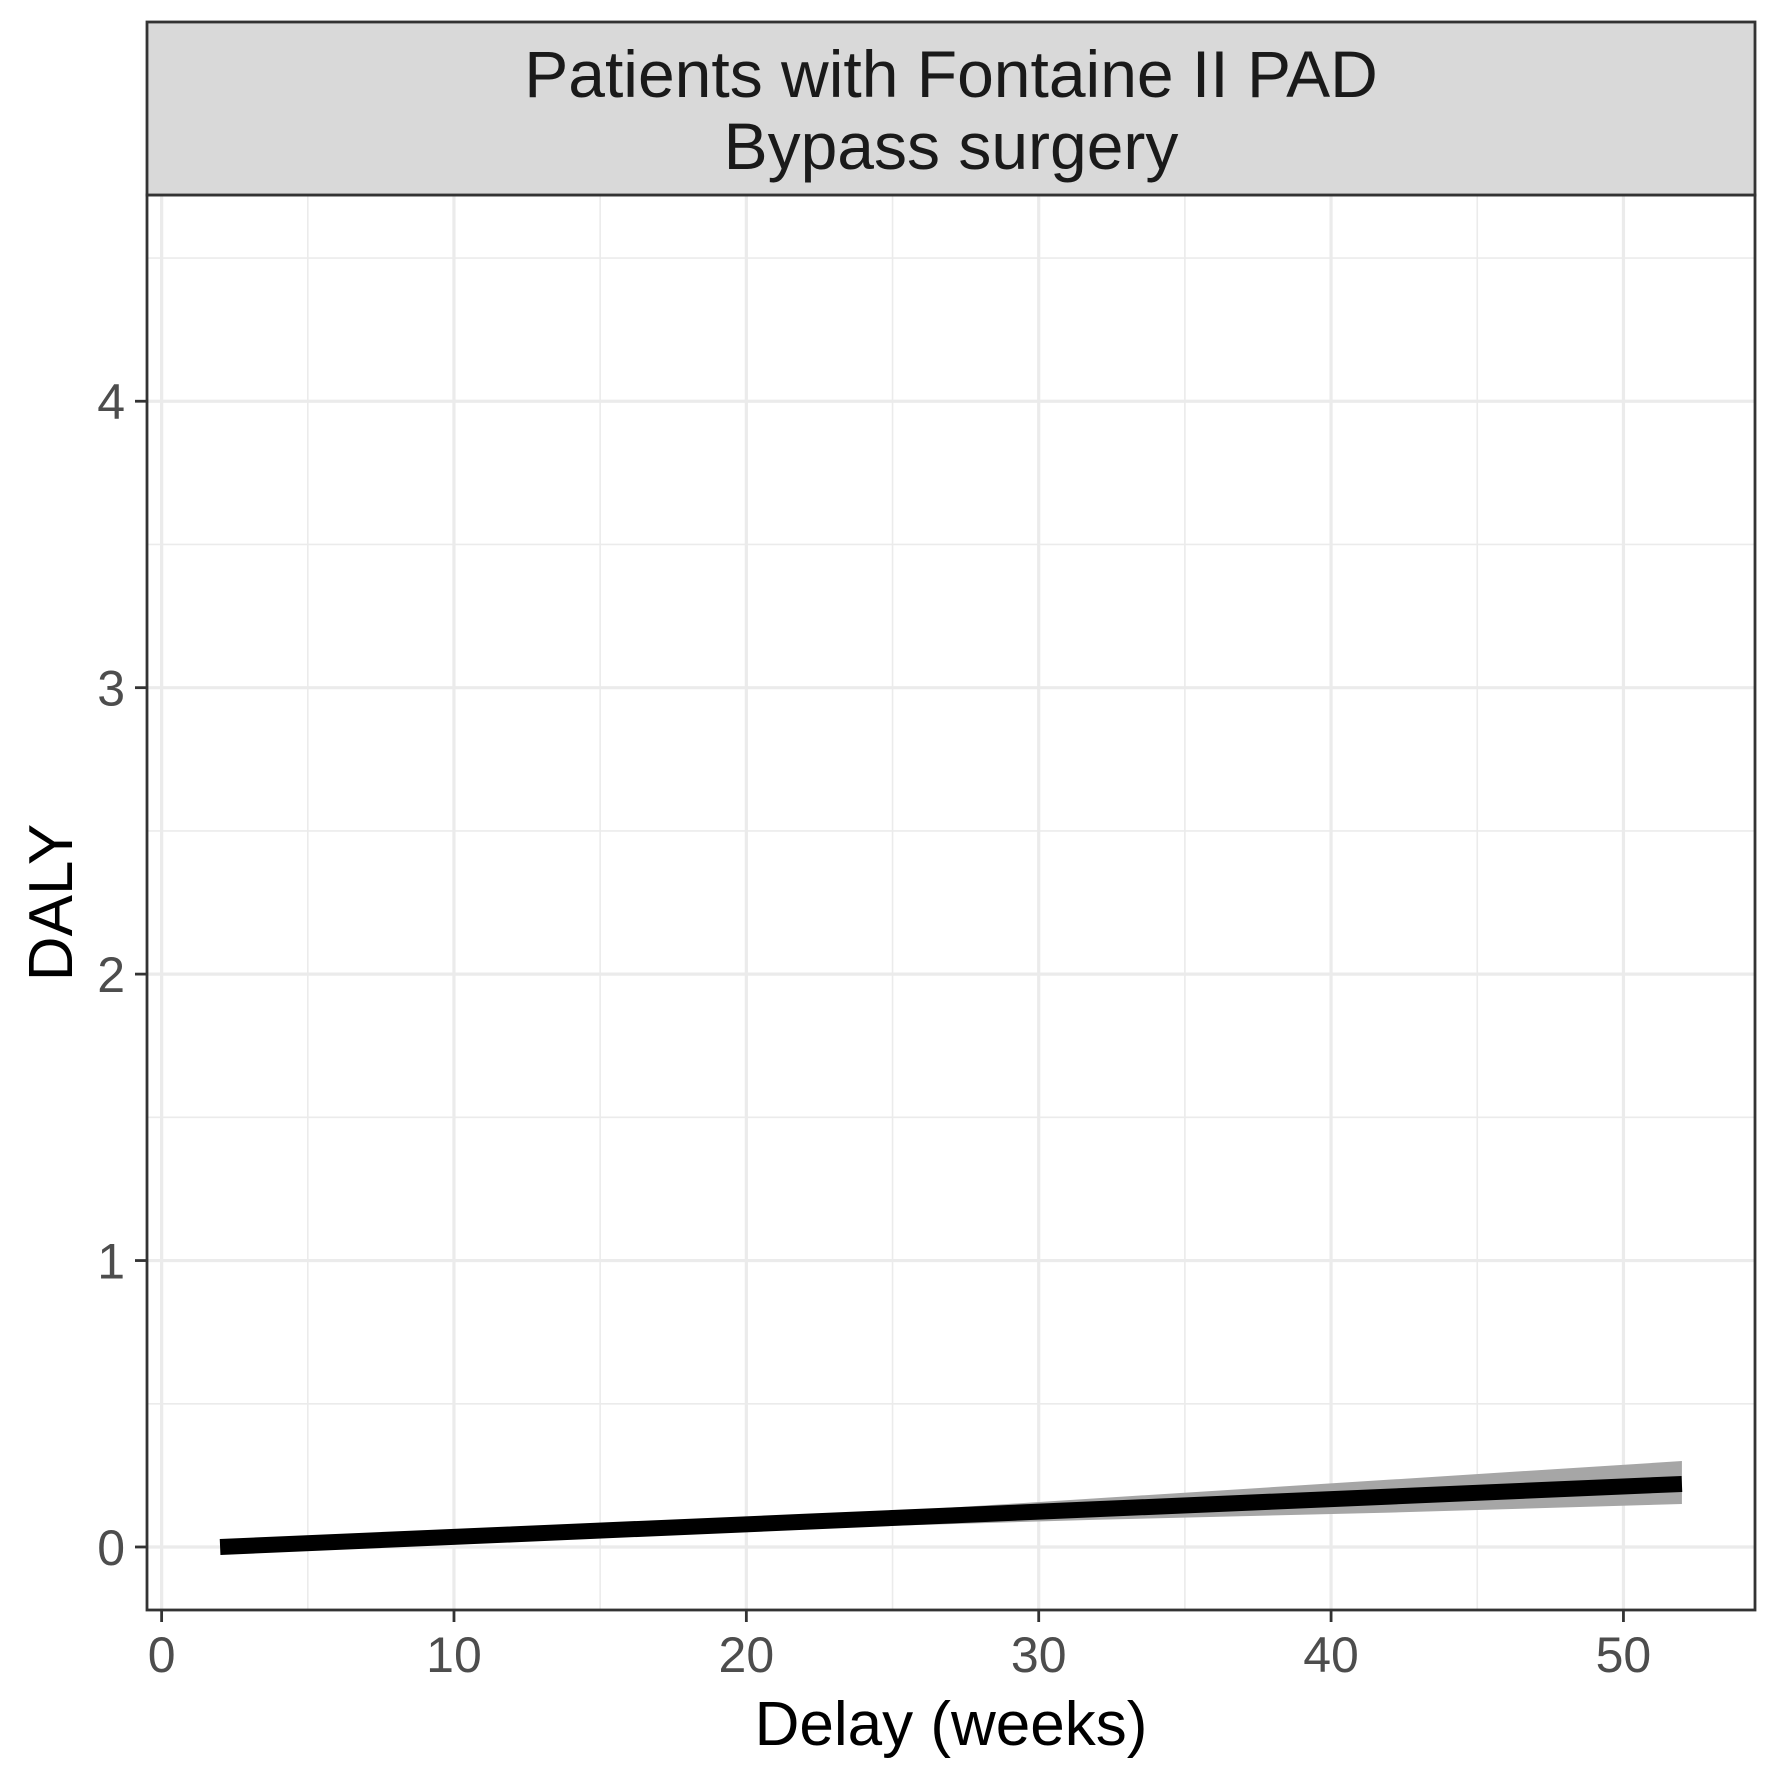  I want to click on daly-line, so click(951, 1515).